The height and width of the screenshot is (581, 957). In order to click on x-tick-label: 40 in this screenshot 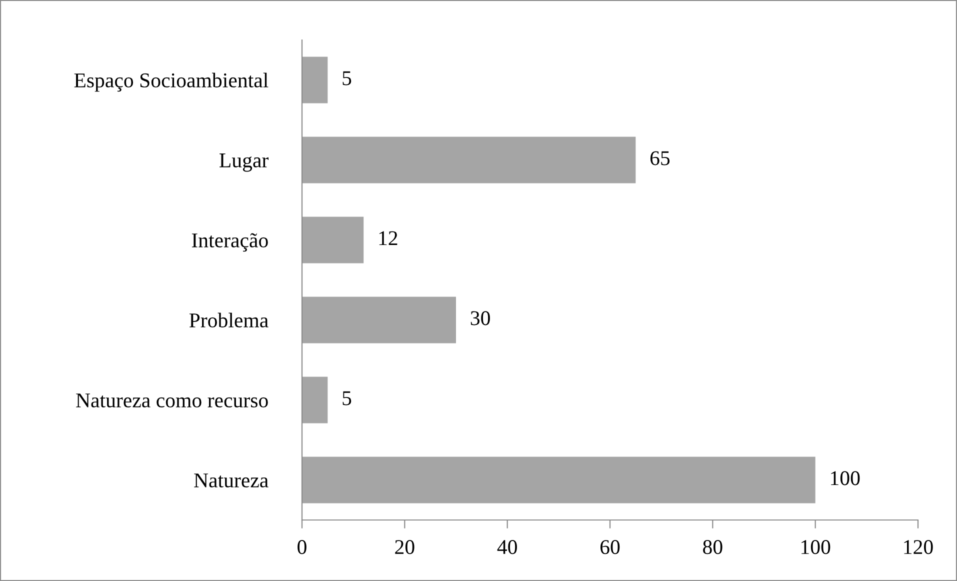, I will do `click(507, 547)`.